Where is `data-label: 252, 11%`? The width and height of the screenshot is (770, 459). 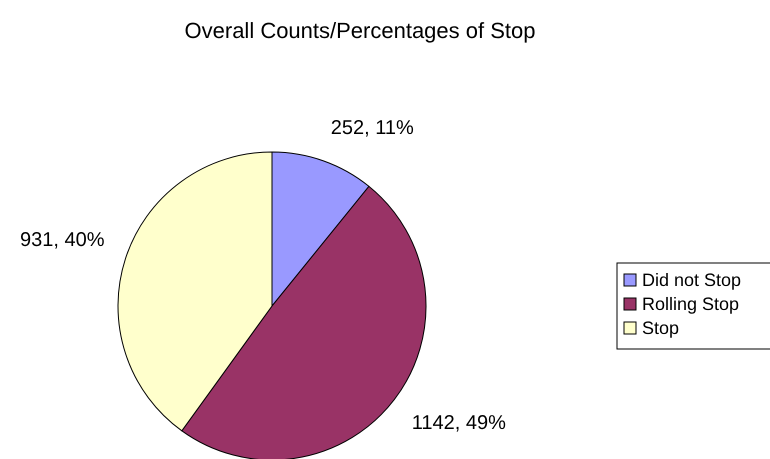
data-label: 252, 11% is located at coordinates (372, 128).